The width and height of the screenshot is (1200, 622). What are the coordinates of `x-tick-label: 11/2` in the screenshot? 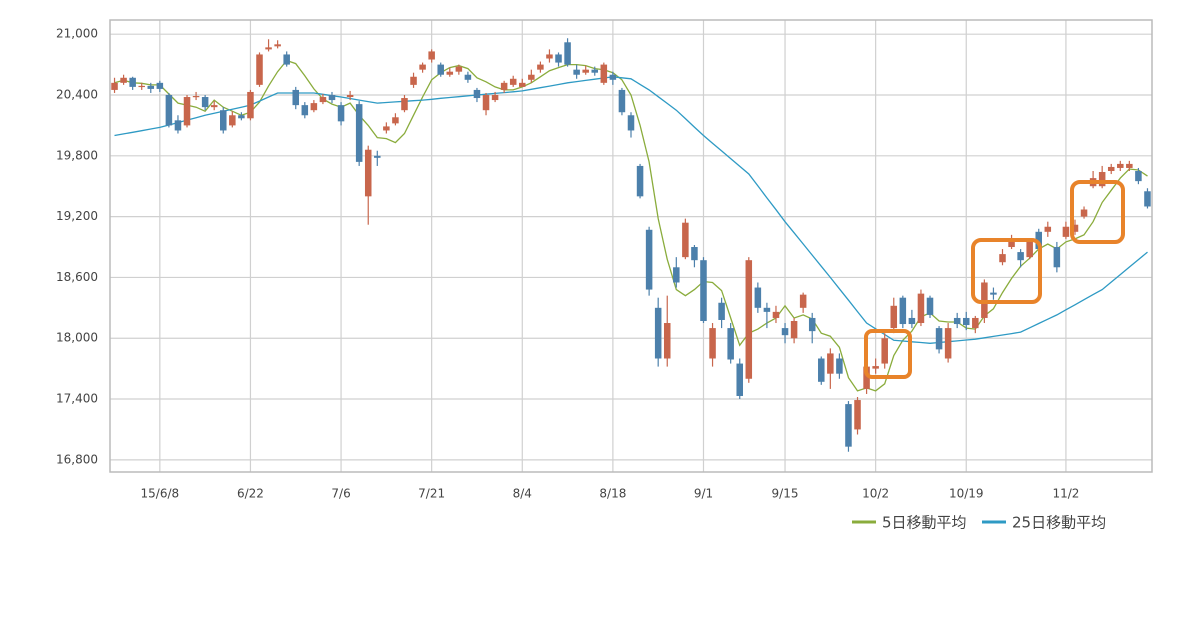 It's located at (1065, 494).